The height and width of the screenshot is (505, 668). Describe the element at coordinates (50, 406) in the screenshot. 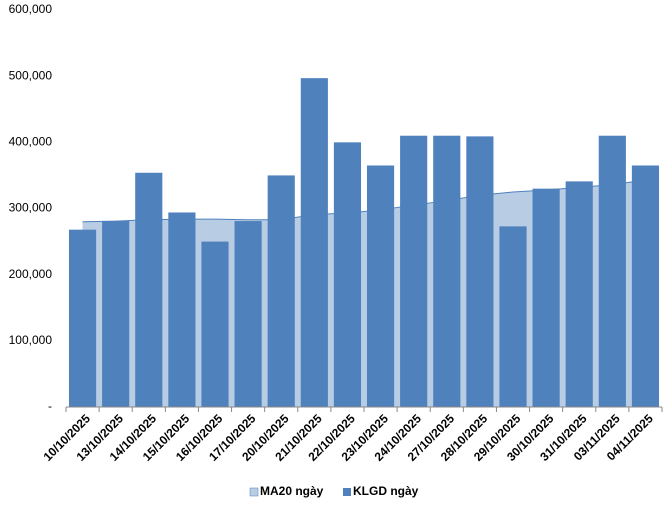

I see `y-tick-label: -` at that location.